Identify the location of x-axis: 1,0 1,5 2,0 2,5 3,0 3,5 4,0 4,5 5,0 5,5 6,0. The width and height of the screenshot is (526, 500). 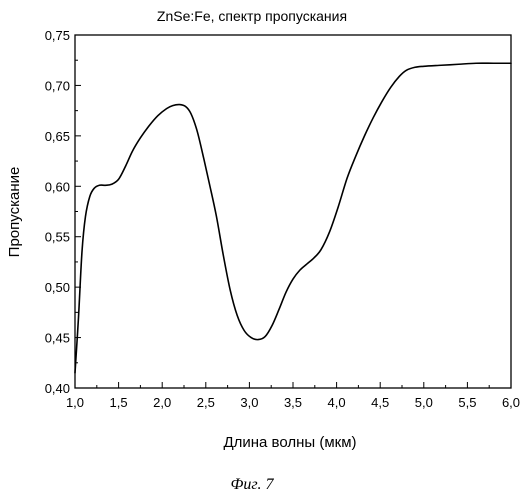
(293, 396).